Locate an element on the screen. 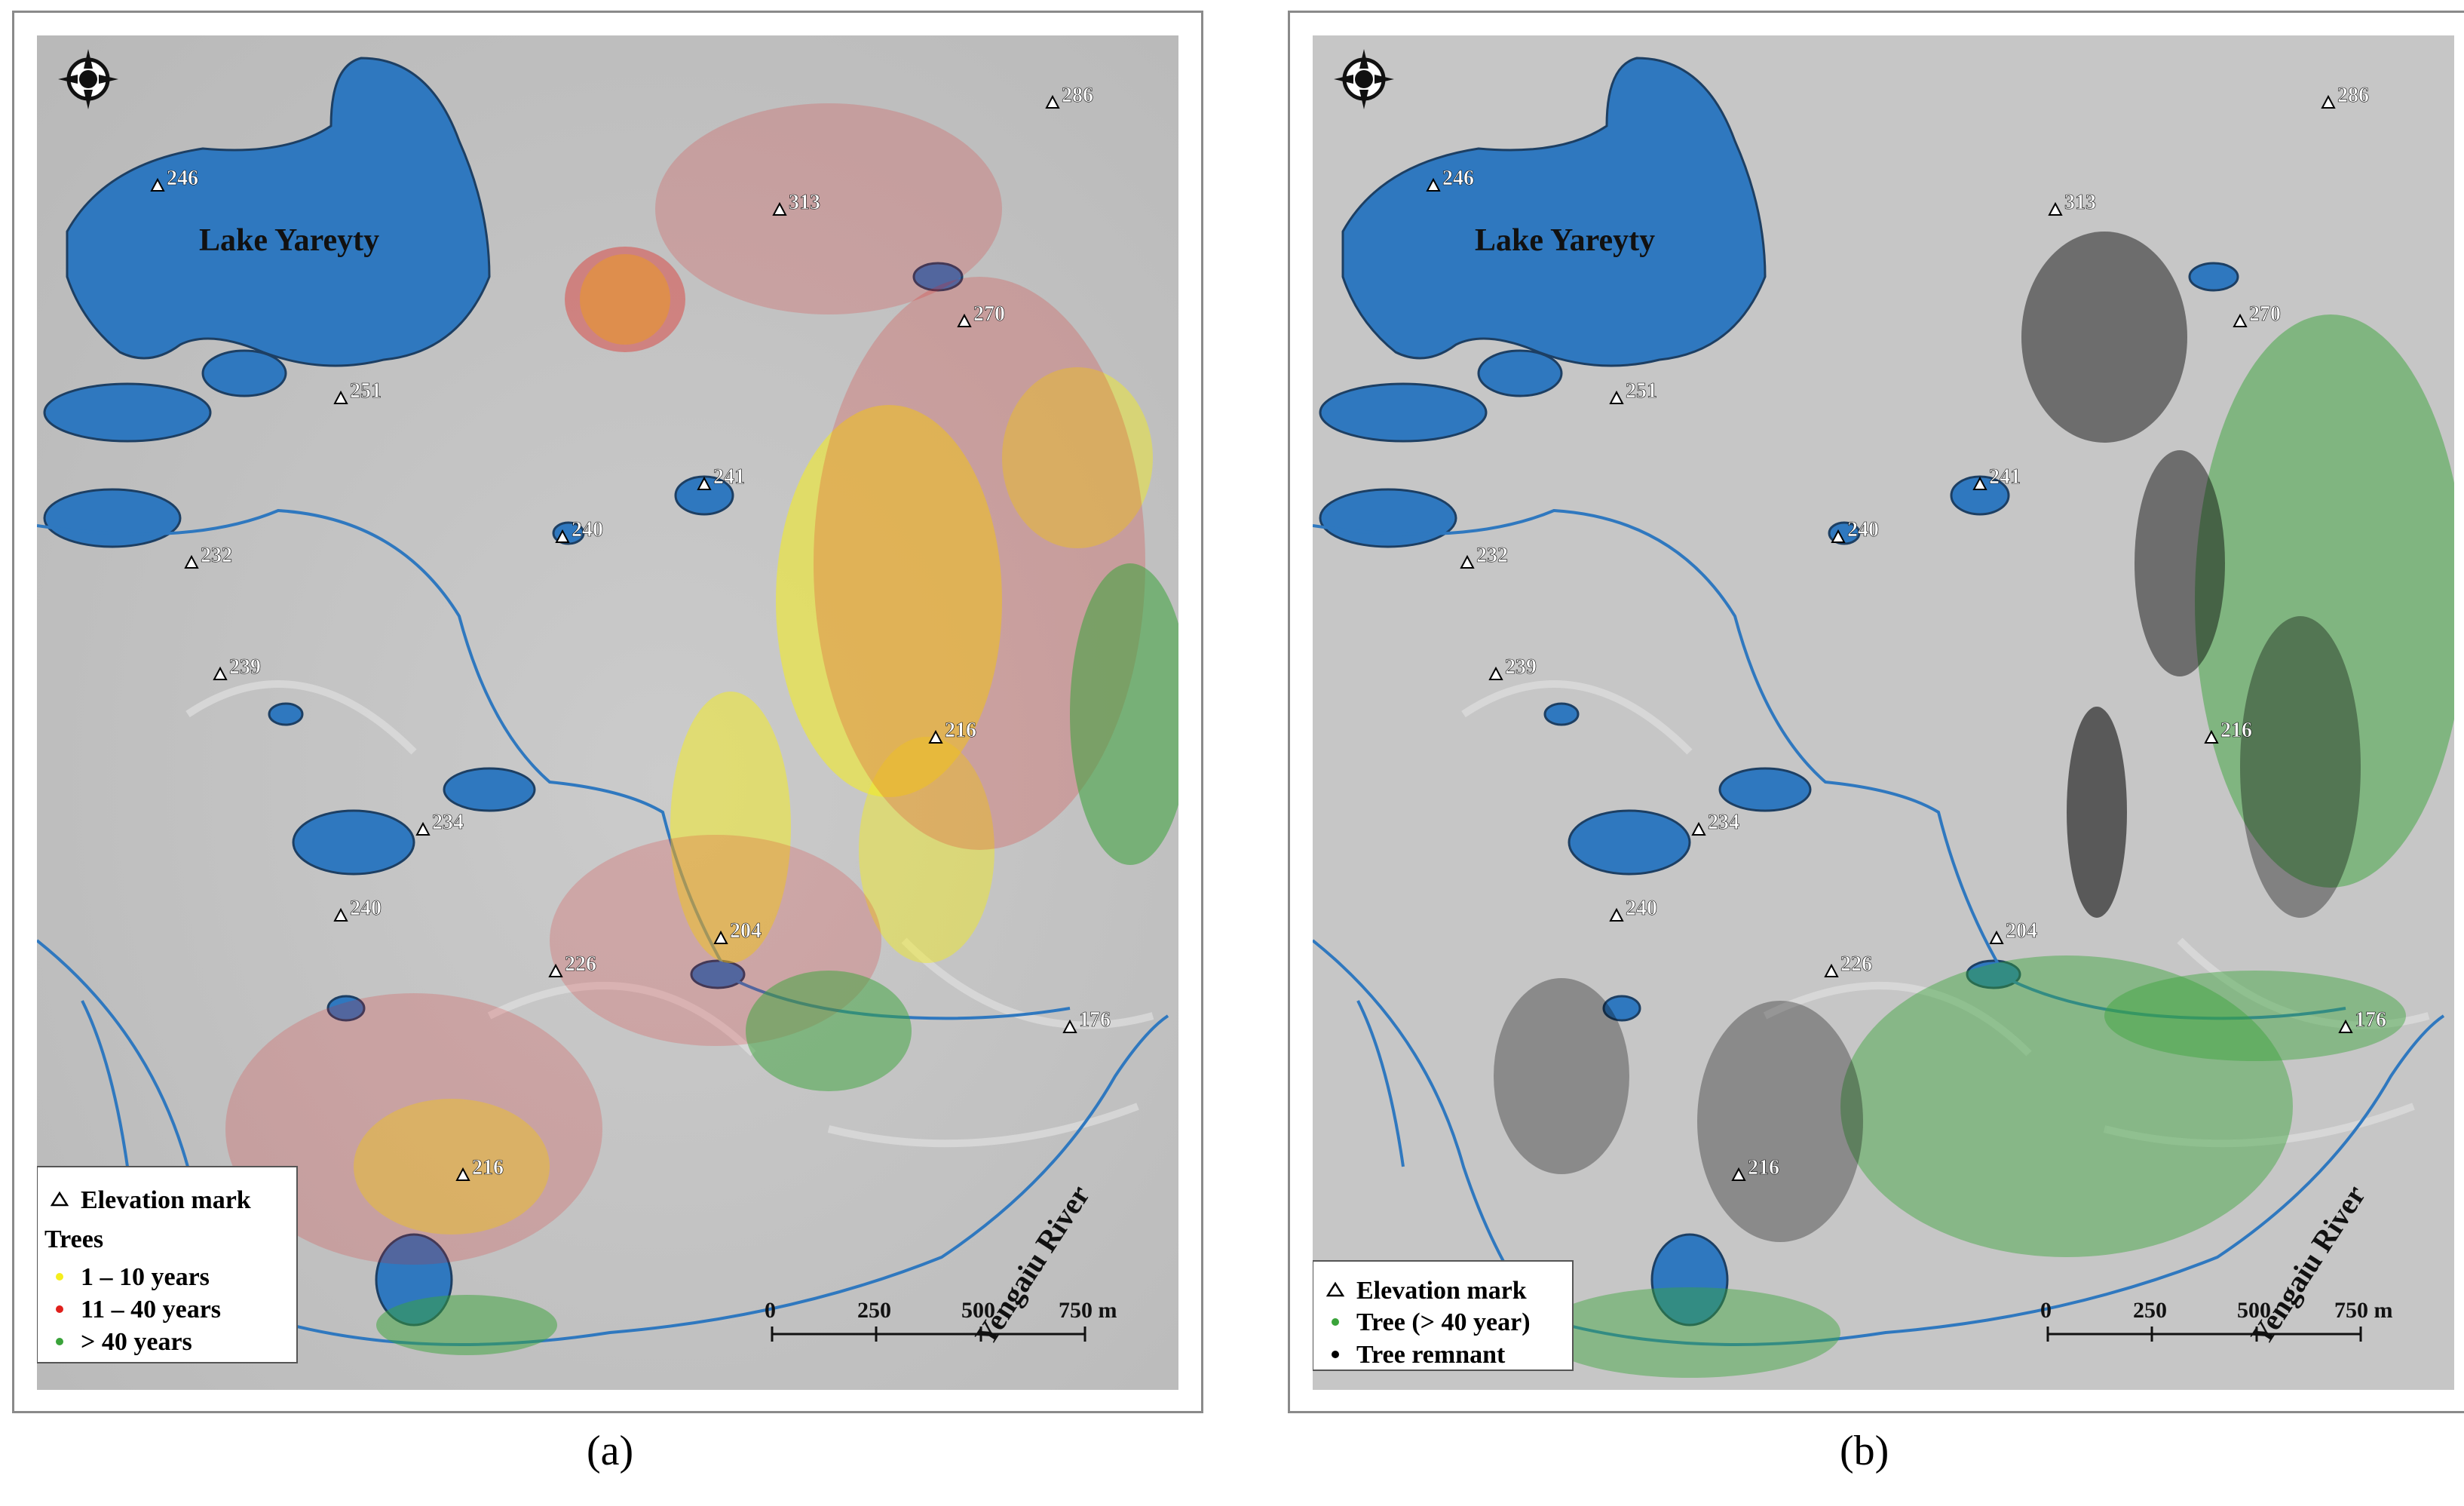  legend-item: Tree (> 40 year) is located at coordinates (1443, 1322).